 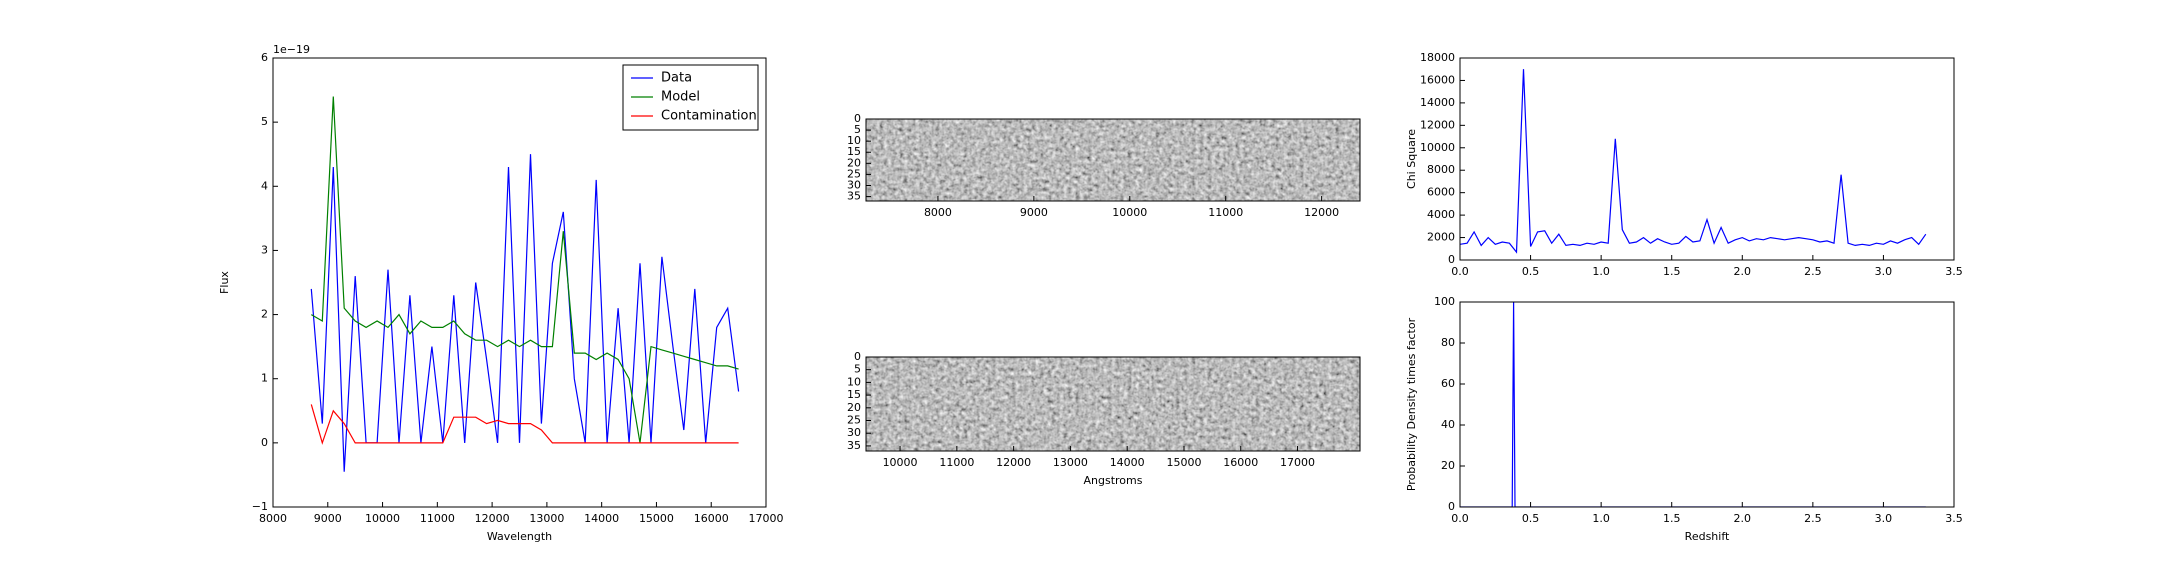 I want to click on y-tick-label: −1, so click(x=260, y=506).